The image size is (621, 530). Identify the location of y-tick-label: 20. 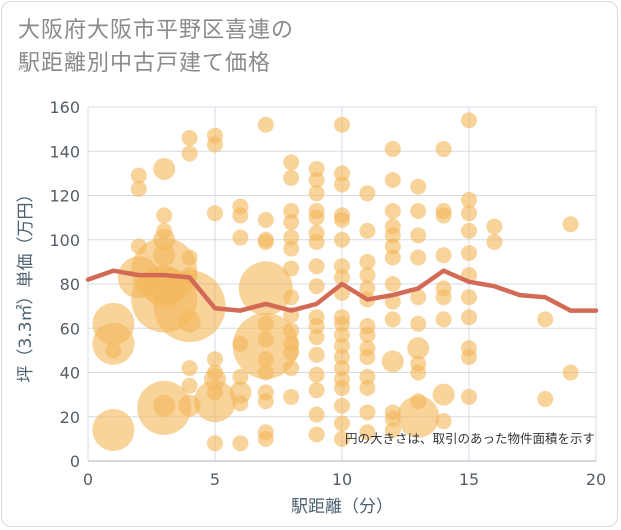
(70, 417).